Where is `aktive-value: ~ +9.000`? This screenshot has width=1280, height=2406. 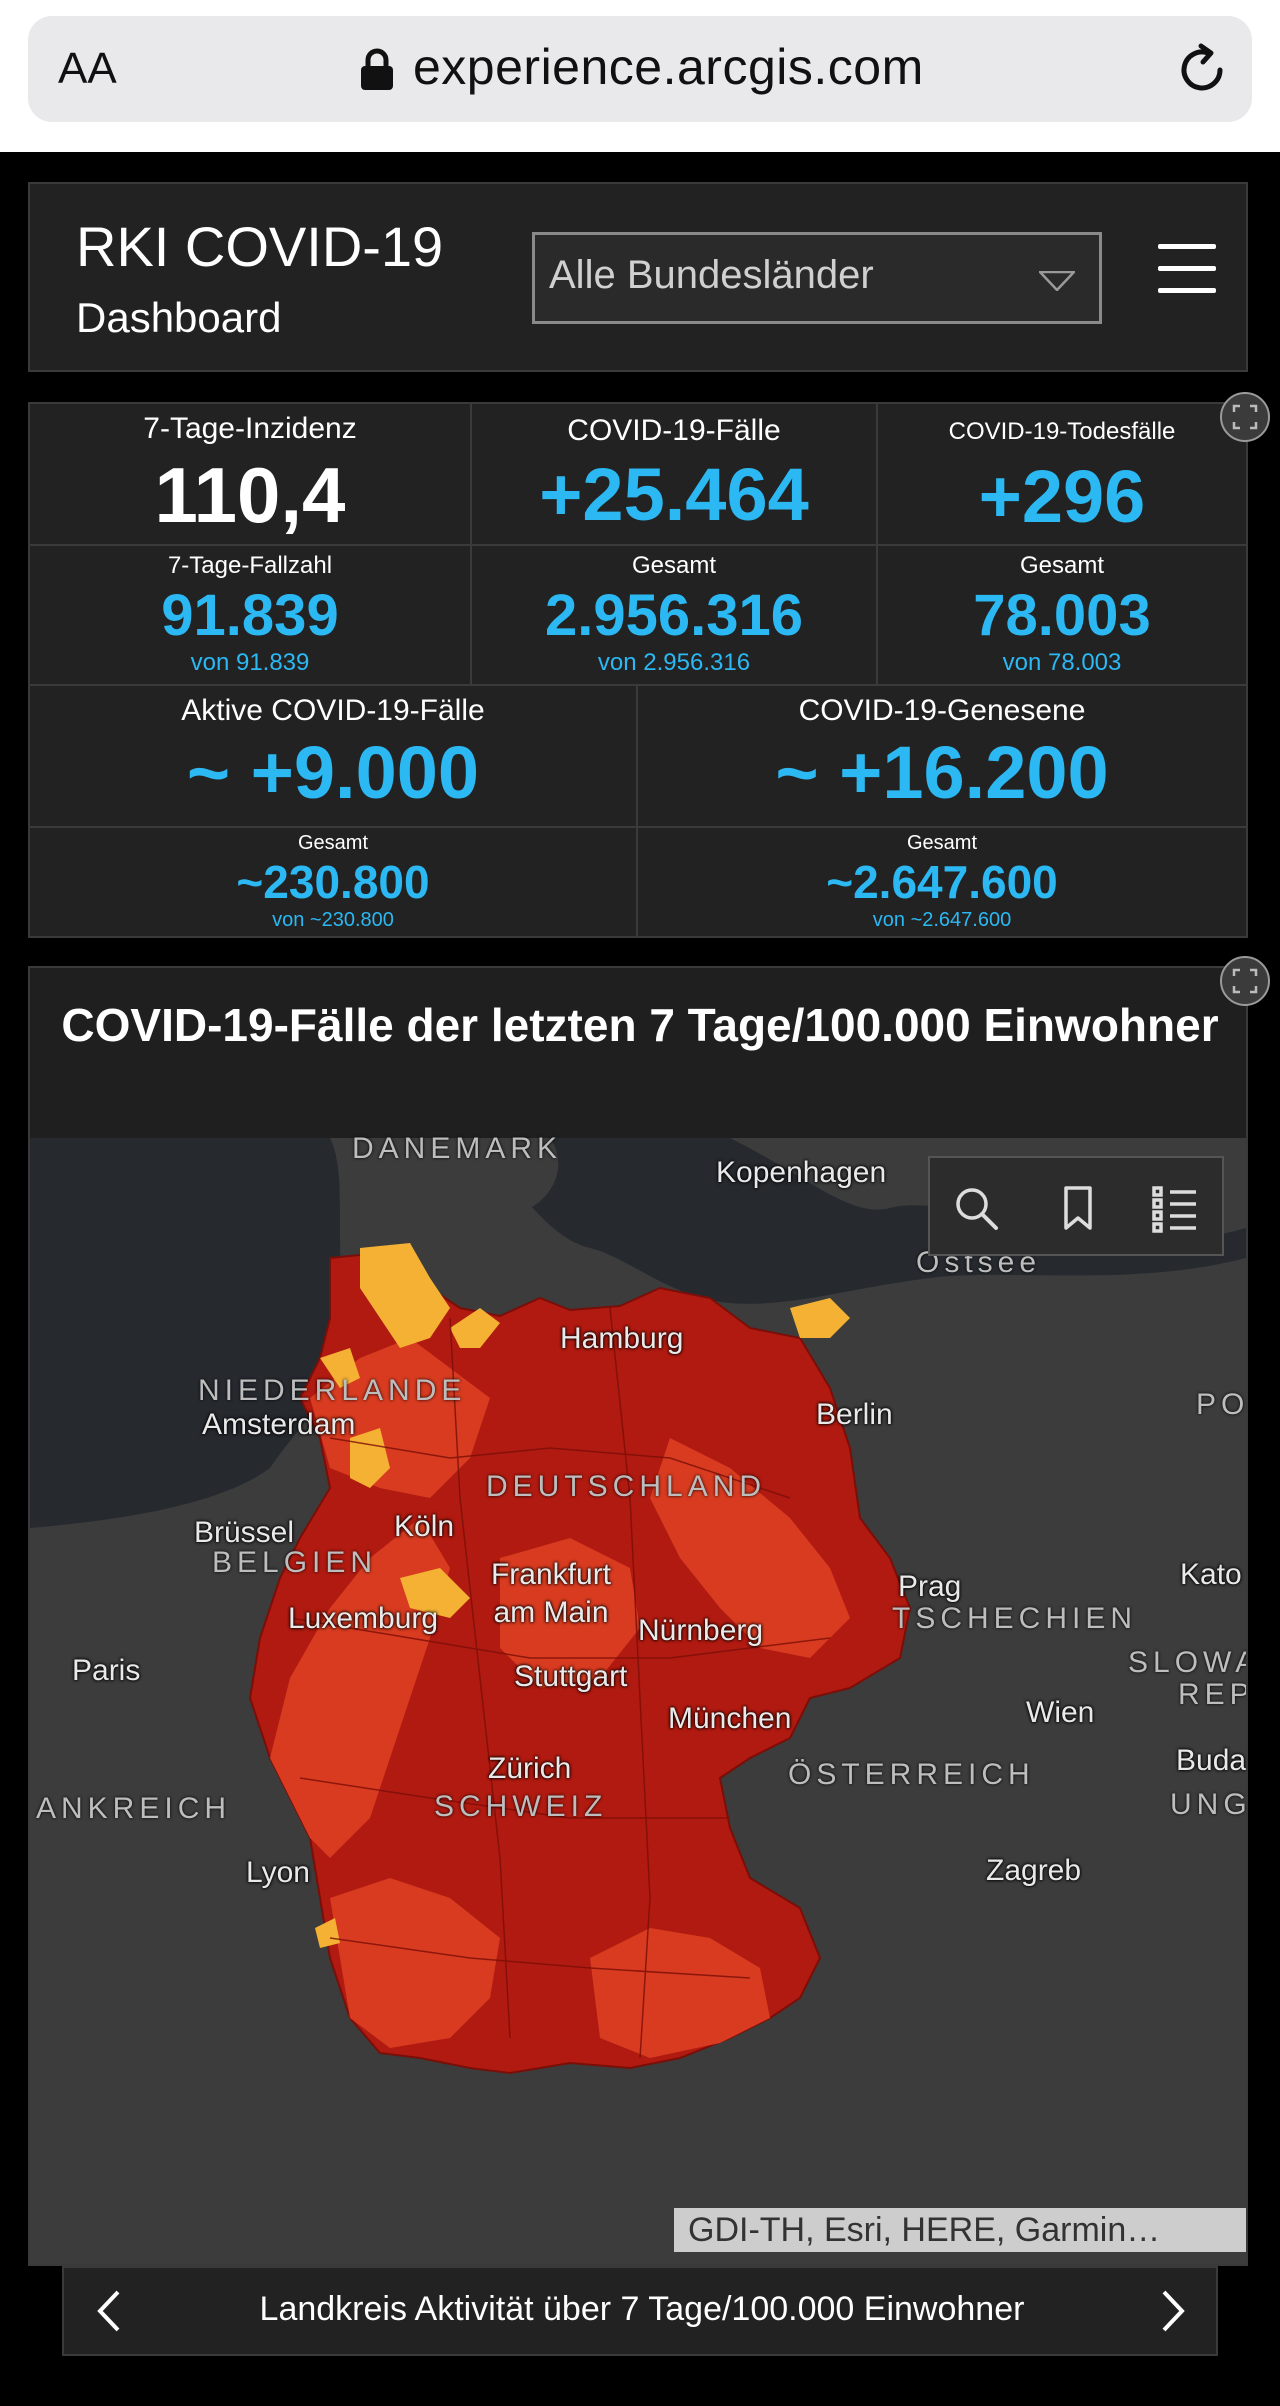 aktive-value: ~ +9.000 is located at coordinates (333, 772).